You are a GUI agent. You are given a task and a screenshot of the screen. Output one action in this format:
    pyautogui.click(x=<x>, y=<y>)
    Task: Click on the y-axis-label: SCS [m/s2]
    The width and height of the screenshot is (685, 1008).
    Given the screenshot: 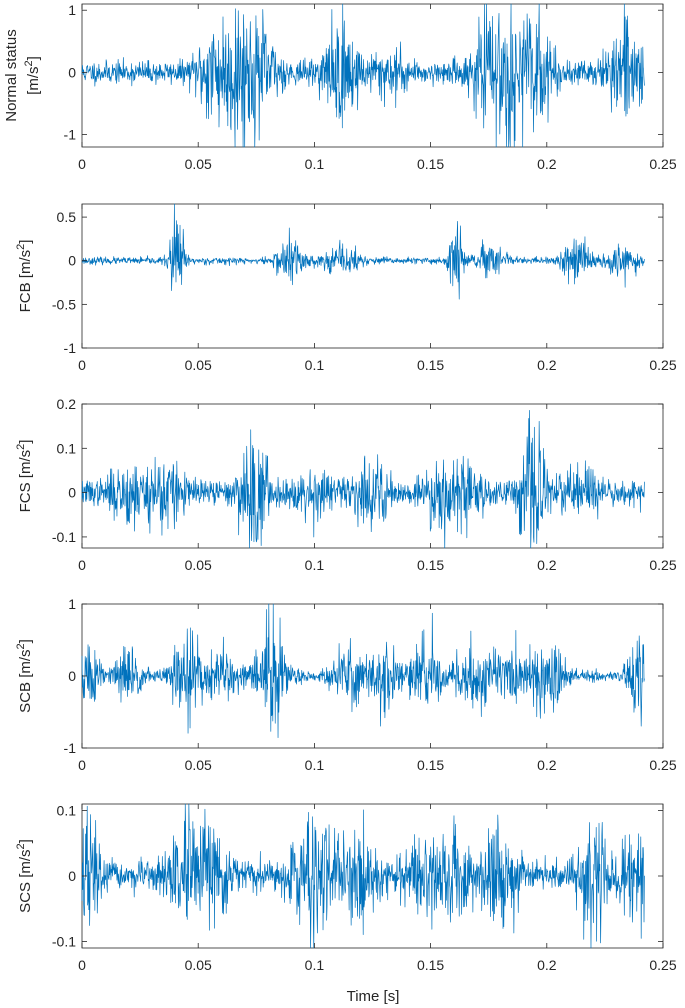 What is the action you would take?
    pyautogui.click(x=24, y=876)
    